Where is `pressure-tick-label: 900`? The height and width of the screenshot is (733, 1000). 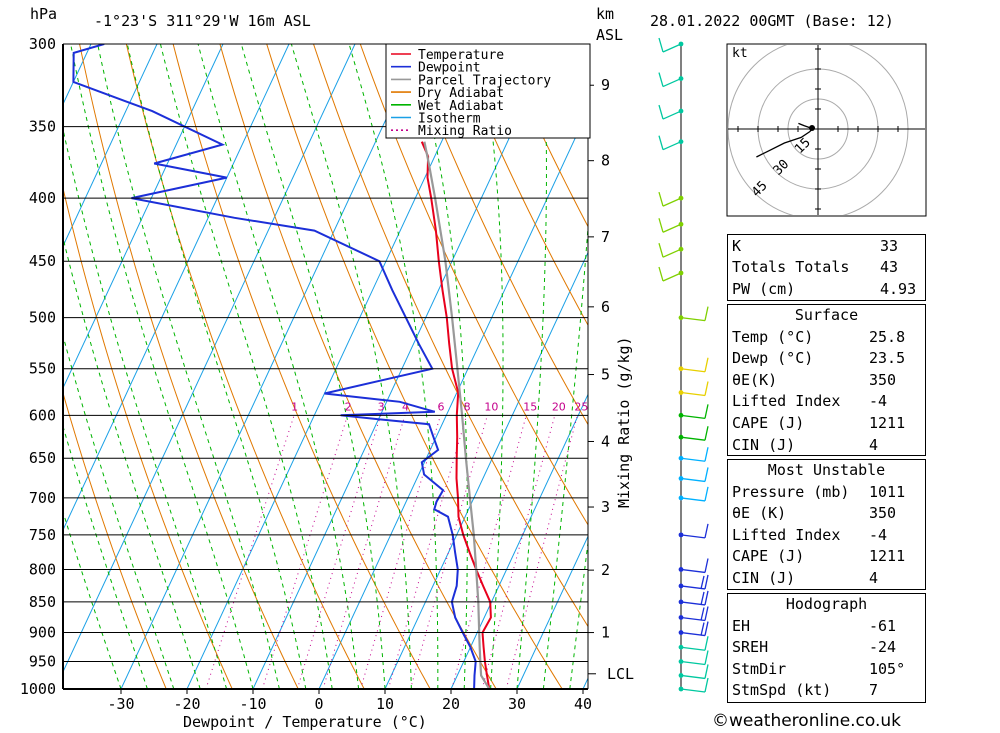
pressure-tick-label: 900 is located at coordinates (42, 633).